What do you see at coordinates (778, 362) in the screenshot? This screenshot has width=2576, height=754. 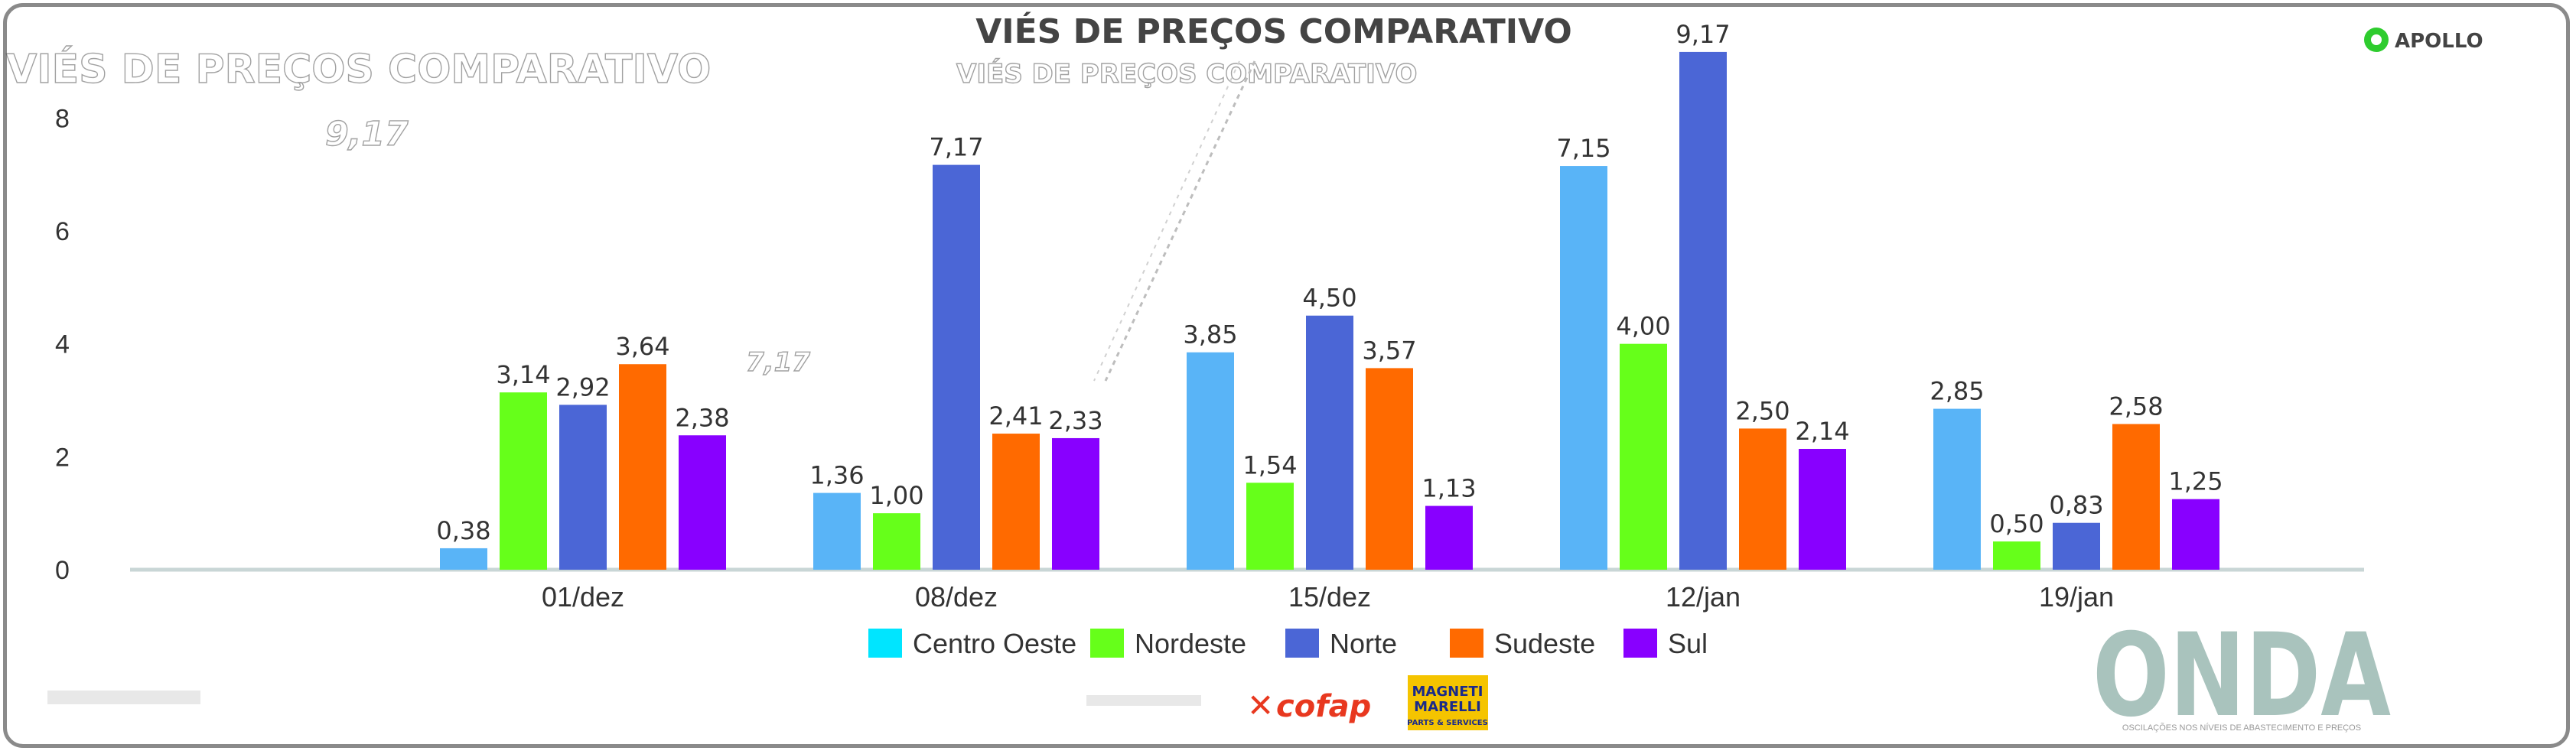 I see `ghost-text: 7,17` at bounding box center [778, 362].